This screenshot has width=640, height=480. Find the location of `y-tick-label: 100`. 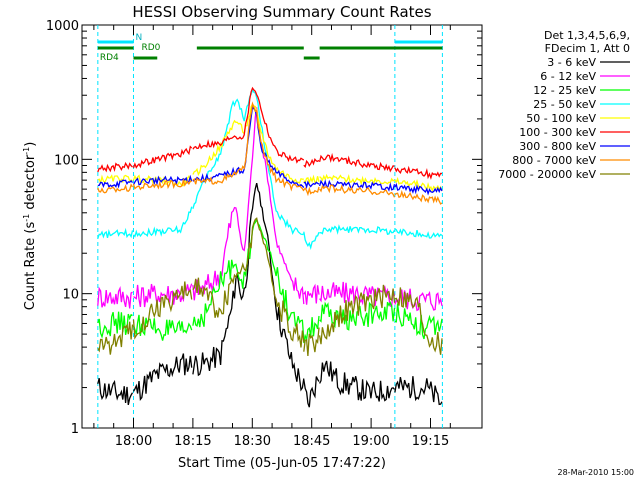

y-tick-label: 100 is located at coordinates (66, 160).